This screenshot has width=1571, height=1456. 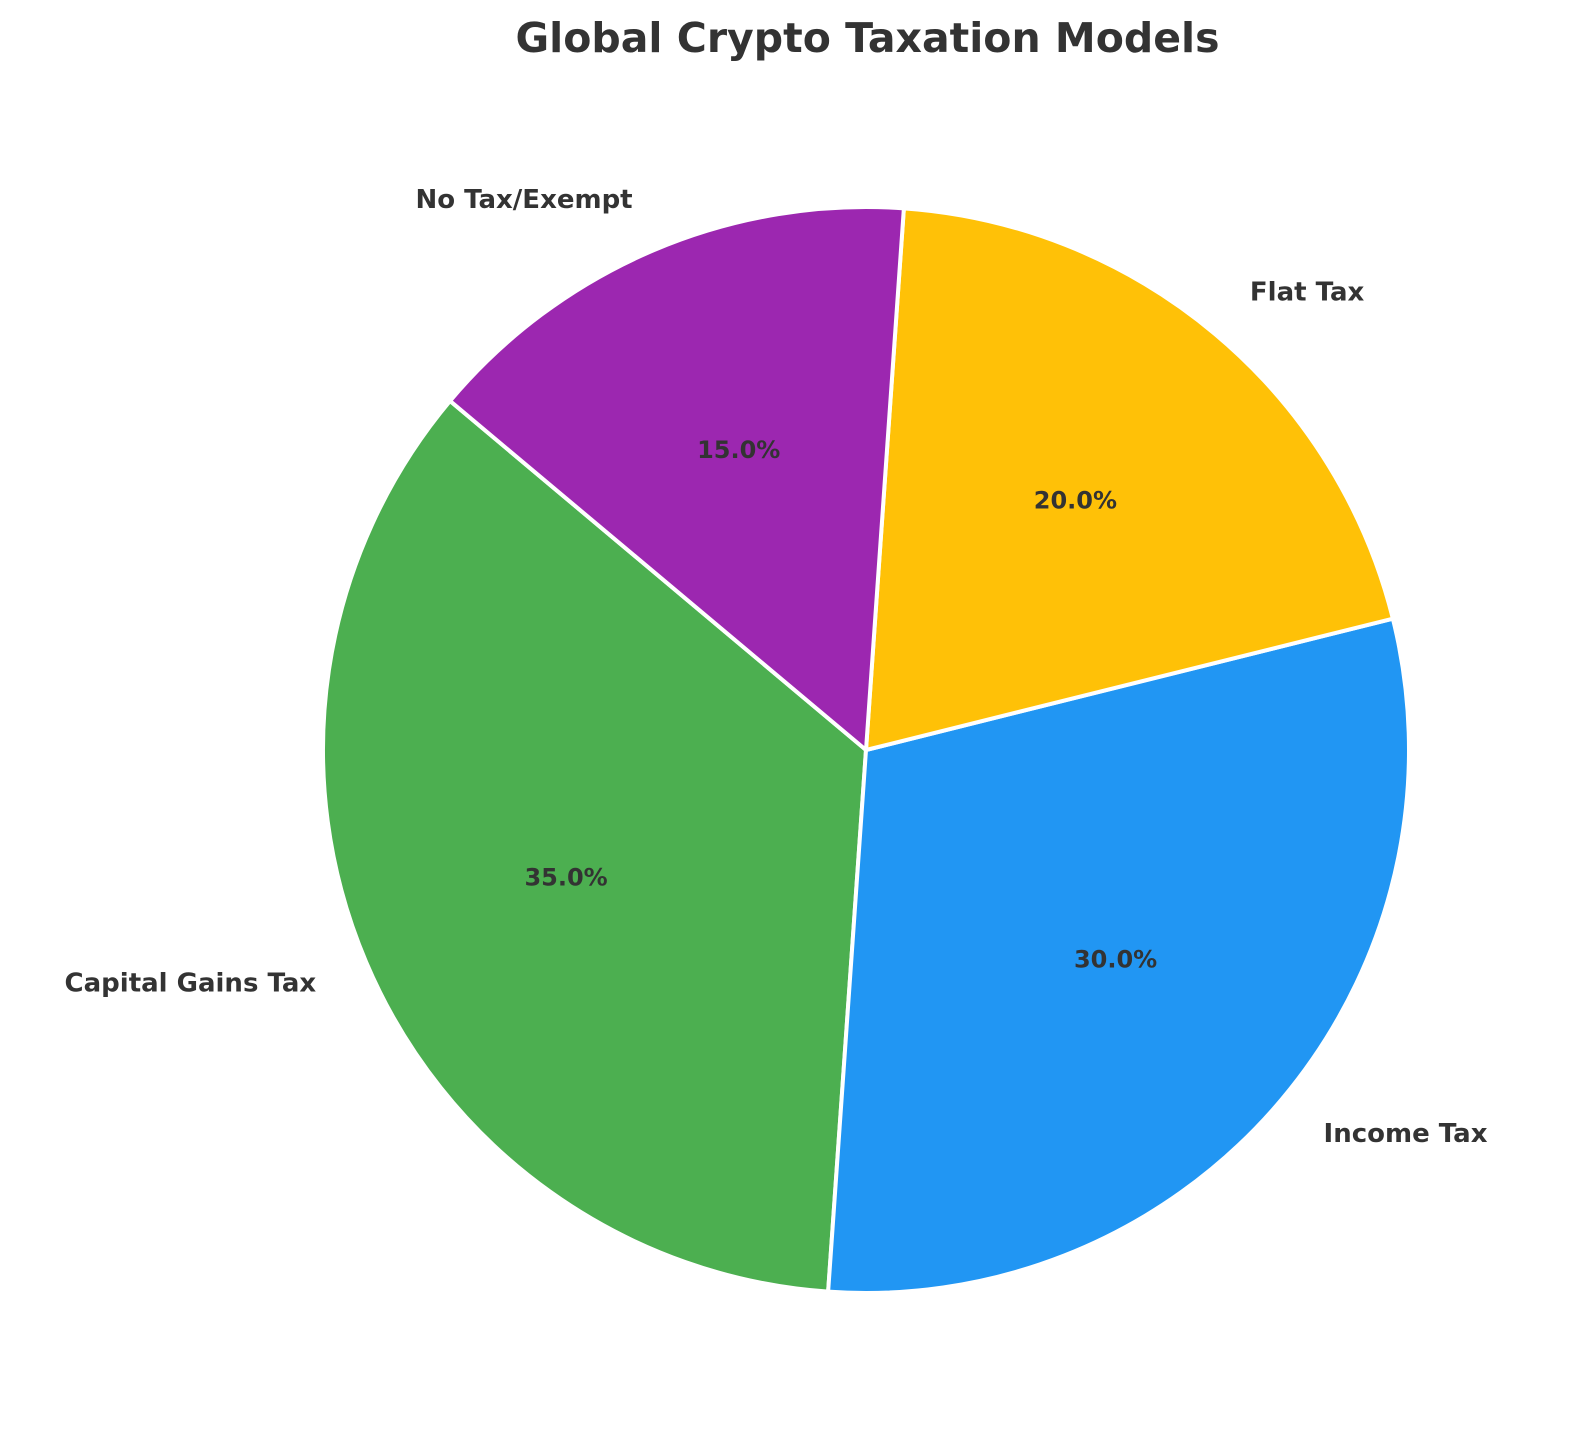 What do you see at coordinates (677, 478) in the screenshot?
I see `pie-slice-no-tax-exempt` at bounding box center [677, 478].